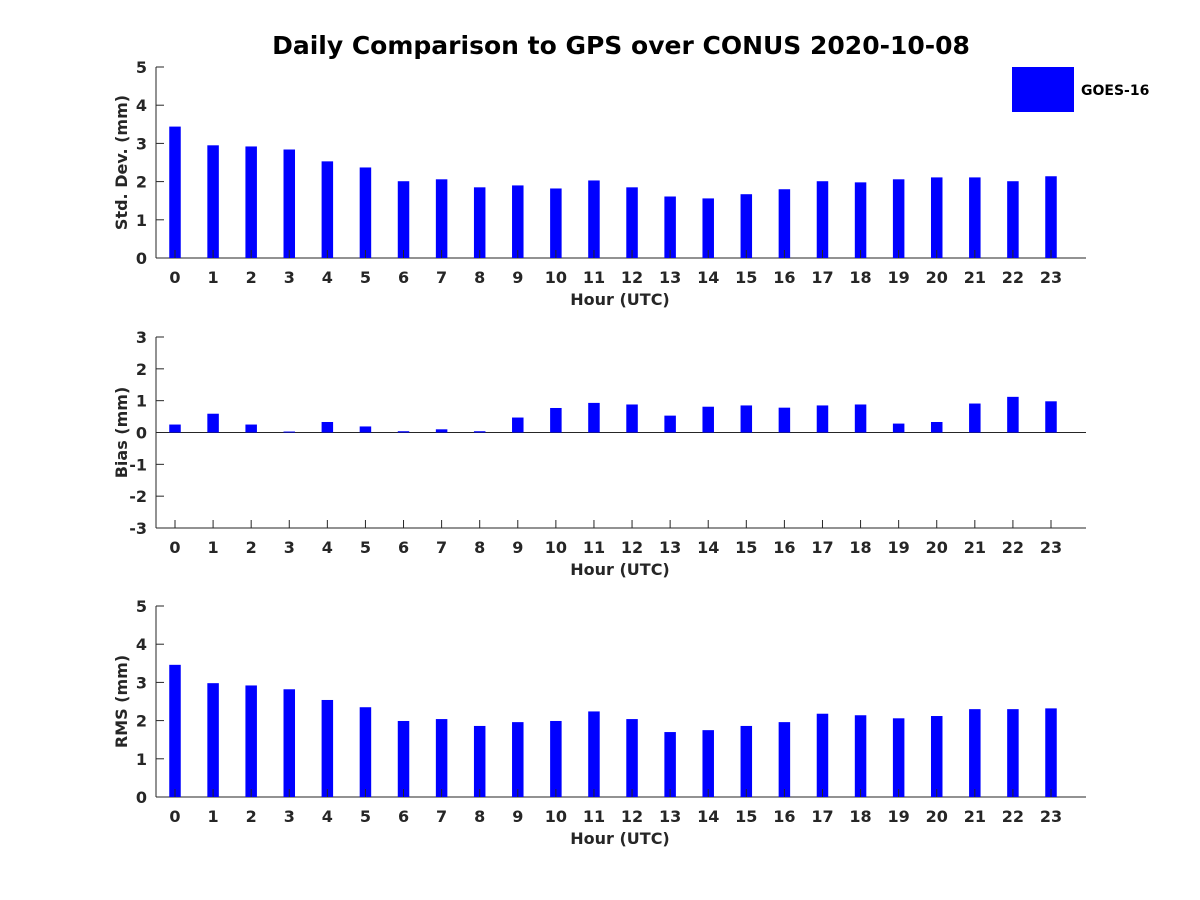  Describe the element at coordinates (121, 162) in the screenshot. I see `stddev-y-label: Std. Dev. (mm)` at that location.